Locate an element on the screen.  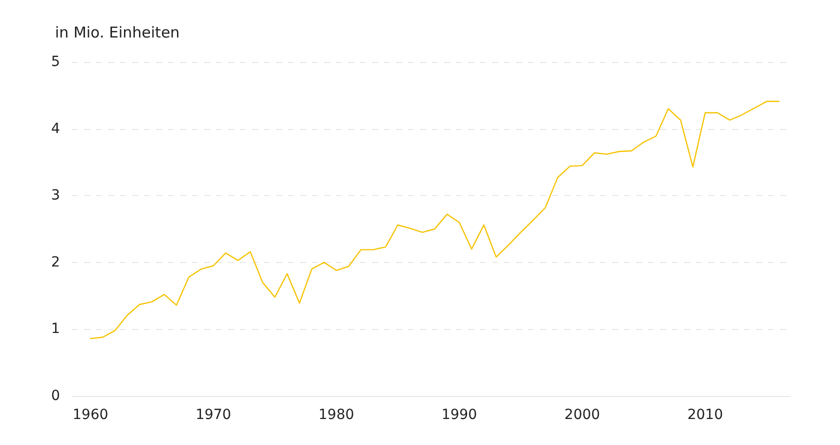
y-tick-label: 3 is located at coordinates (55, 196).